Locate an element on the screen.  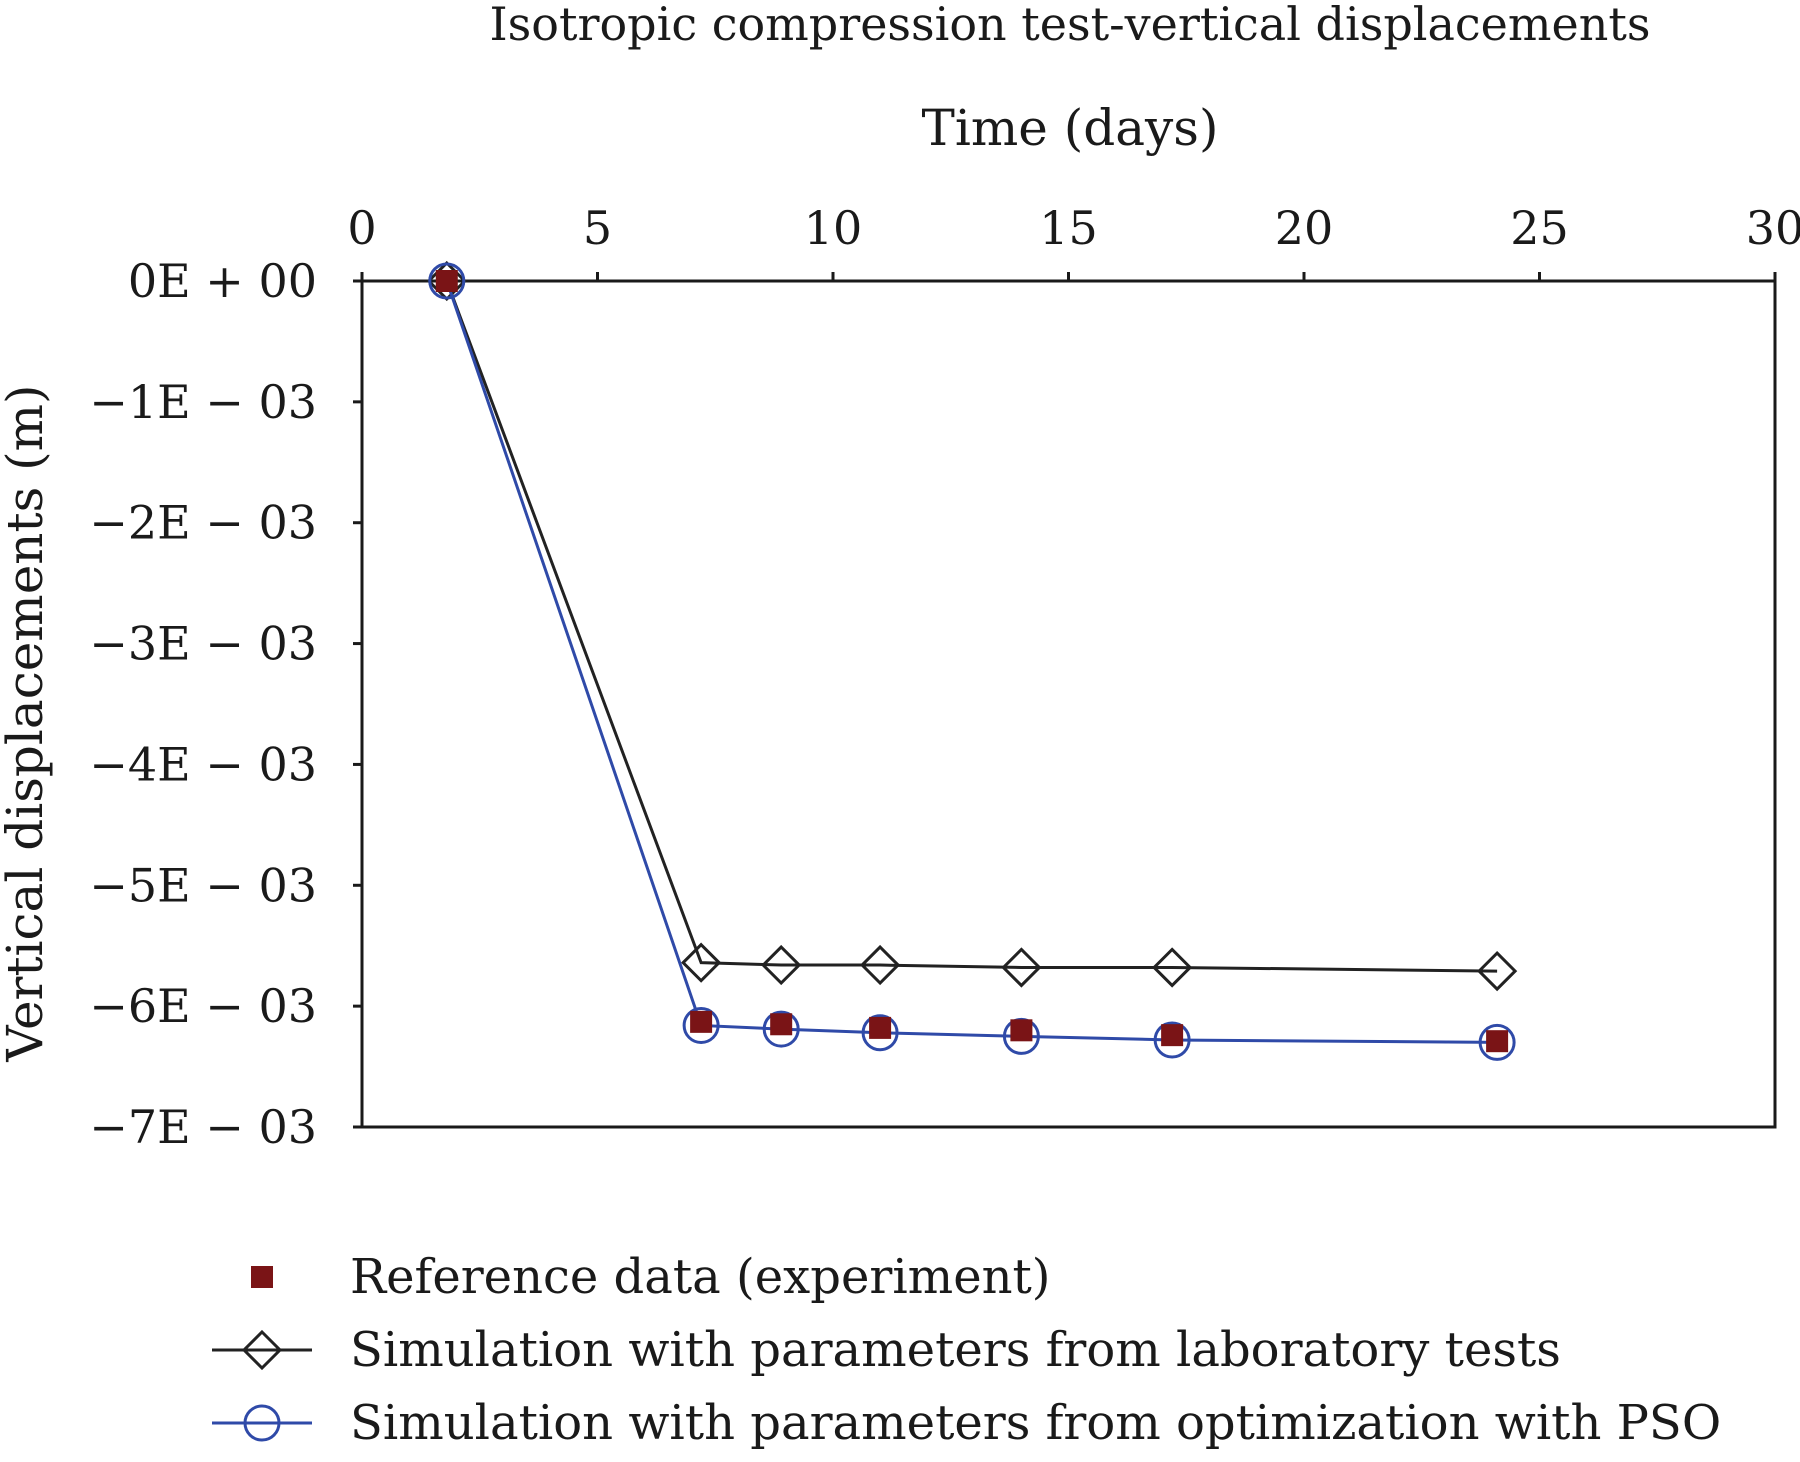
x-tick-label: 30 is located at coordinates (1773, 228).